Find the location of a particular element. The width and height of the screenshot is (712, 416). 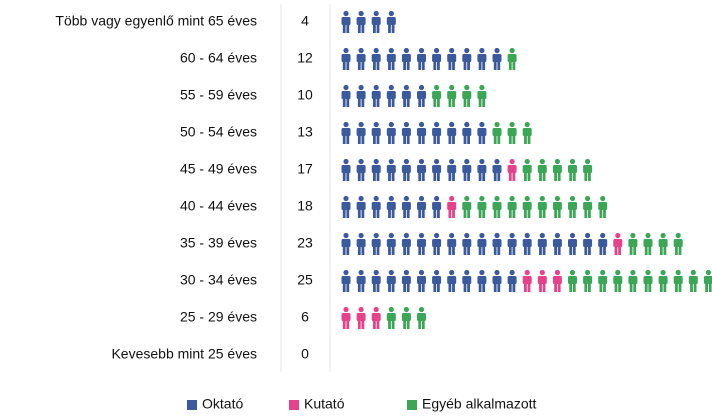

total-label: 13 is located at coordinates (305, 132).